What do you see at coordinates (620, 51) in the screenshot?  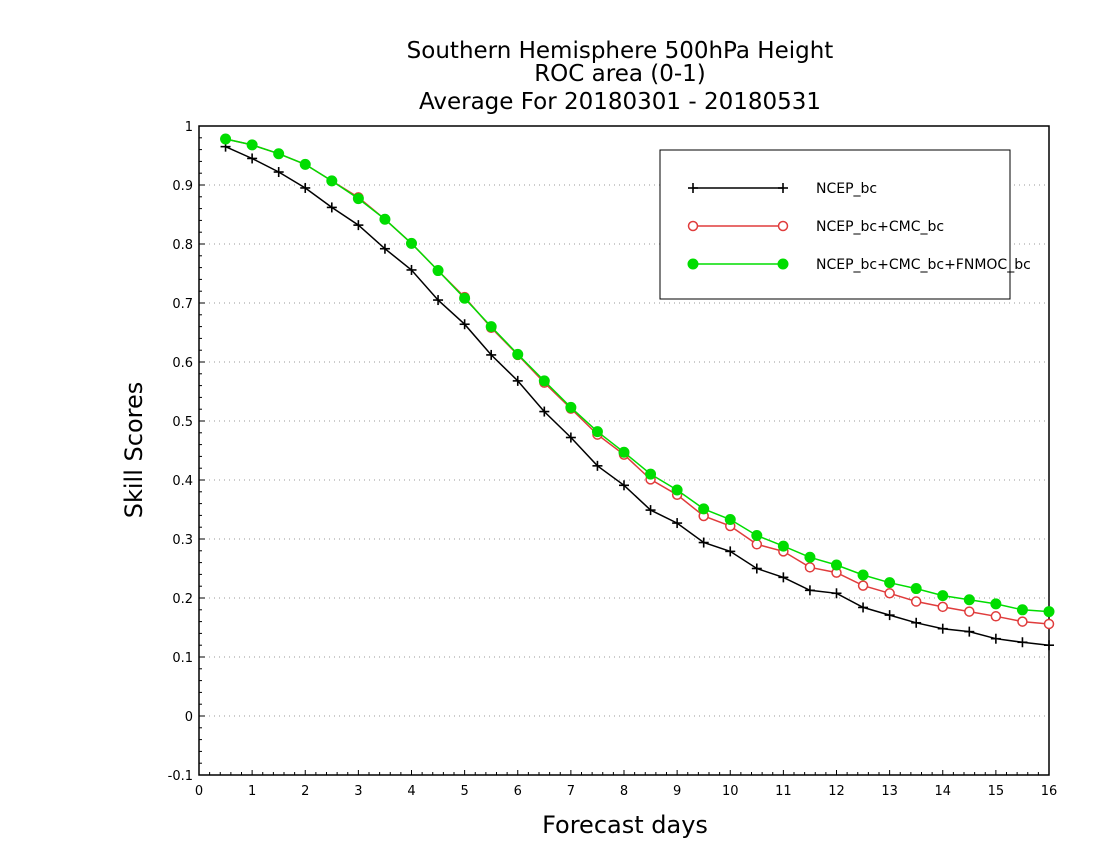 I see `title-line-1: Southern Hemisphere 500hPa Height` at bounding box center [620, 51].